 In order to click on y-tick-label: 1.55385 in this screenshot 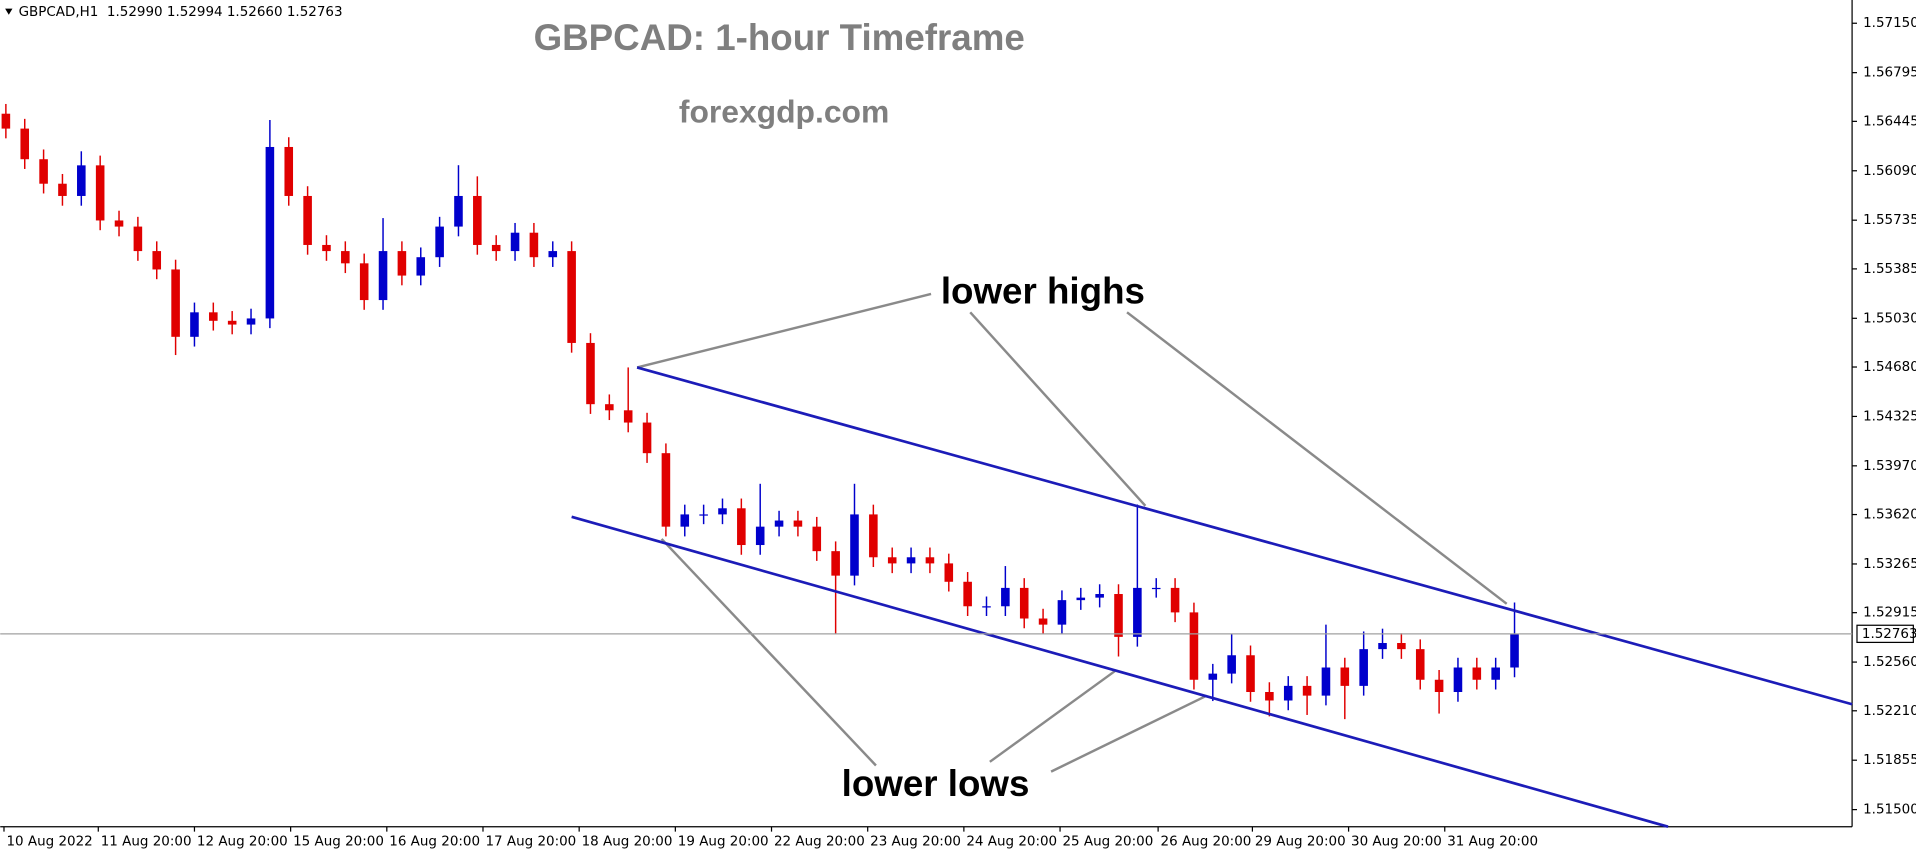, I will do `click(1889, 269)`.